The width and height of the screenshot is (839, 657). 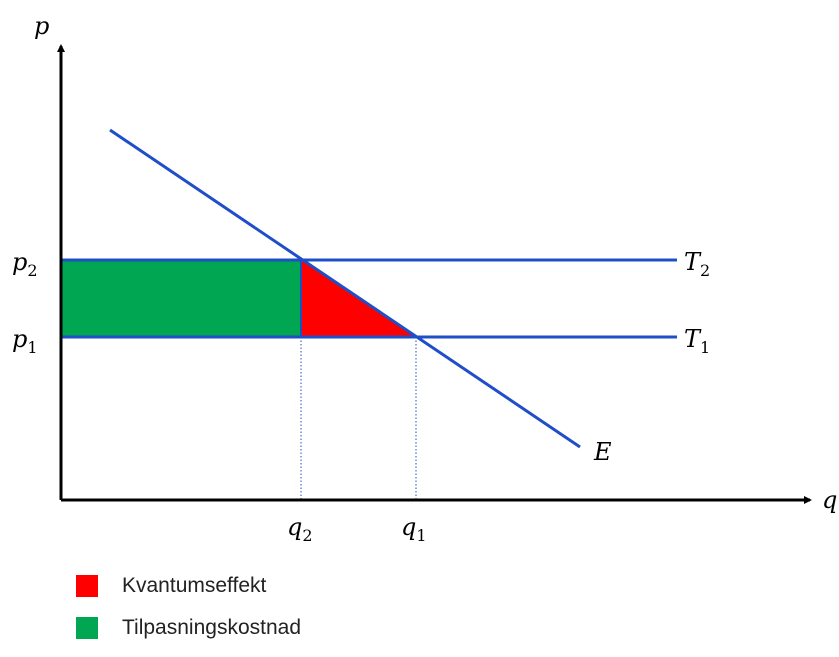 I want to click on t2-label: T2, so click(x=697, y=264).